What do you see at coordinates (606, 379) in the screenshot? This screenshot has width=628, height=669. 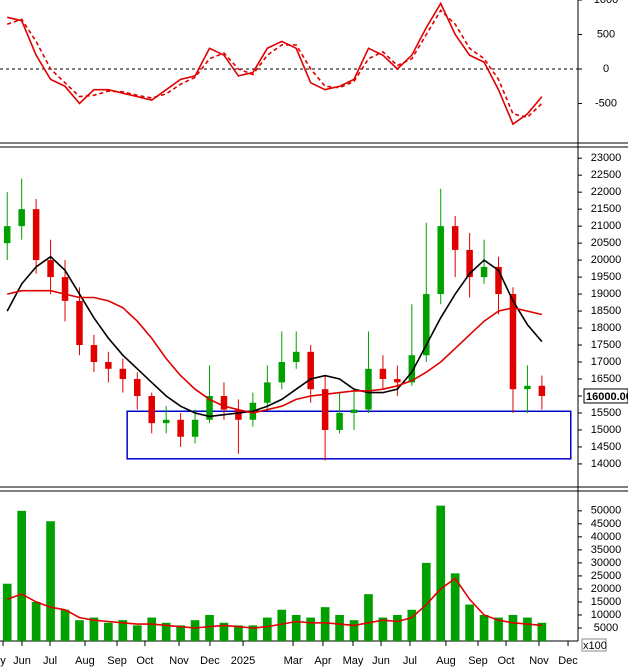 I see `y-tick-label: 16500` at bounding box center [606, 379].